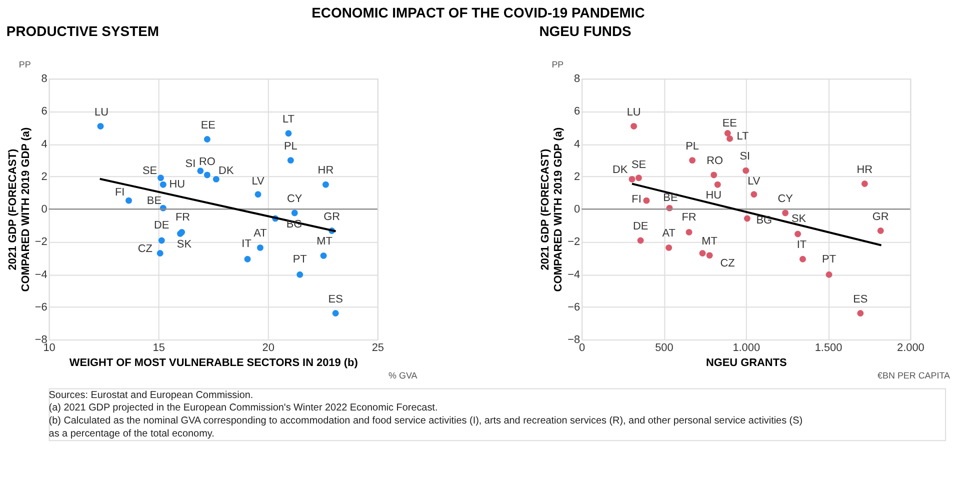 The width and height of the screenshot is (956, 480). I want to click on chart-title: PRODUCTIVE SYSTEM, so click(82, 30).